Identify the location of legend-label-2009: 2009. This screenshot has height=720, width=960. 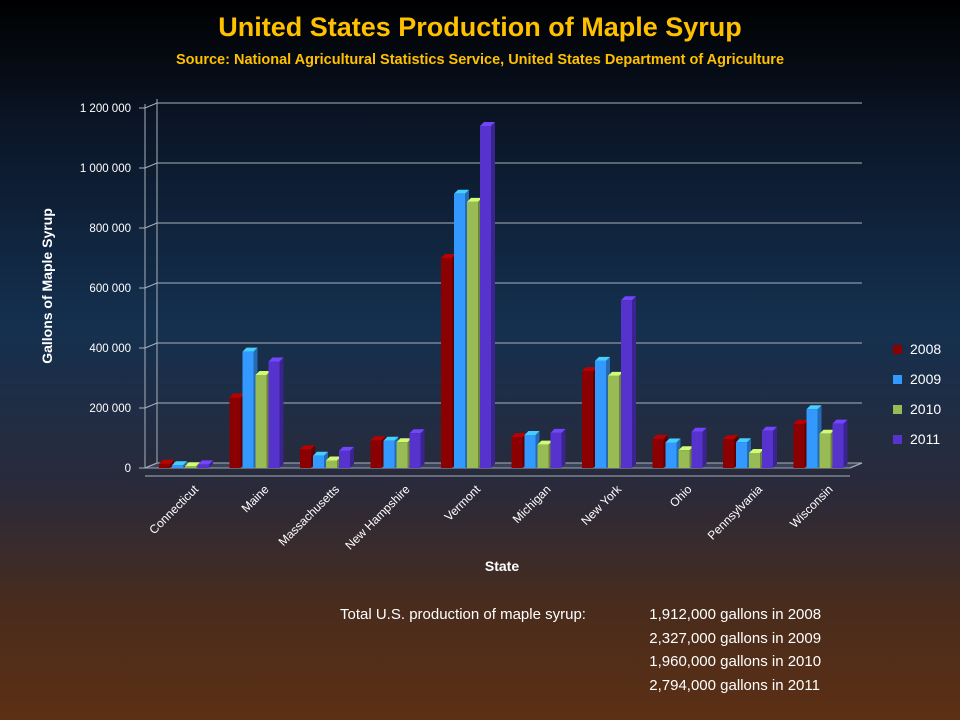
(926, 379).